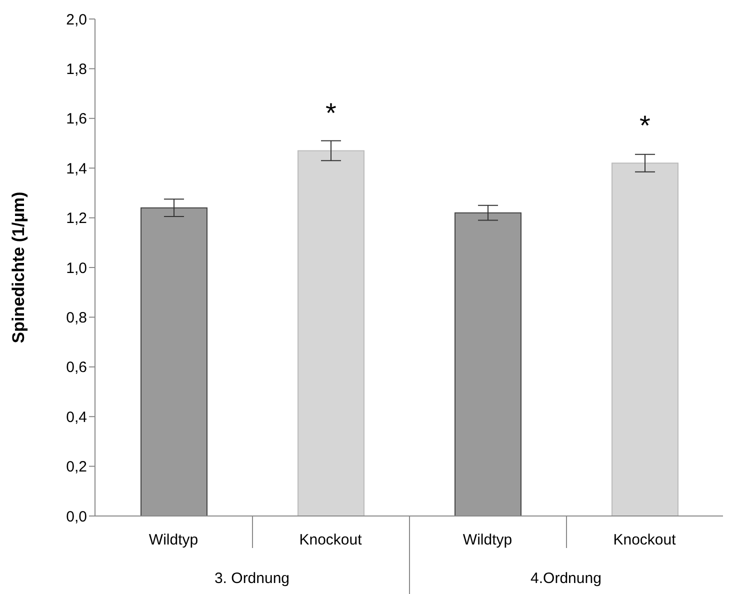 The width and height of the screenshot is (733, 594). I want to click on y-tick-label: 1,4, so click(76, 169).